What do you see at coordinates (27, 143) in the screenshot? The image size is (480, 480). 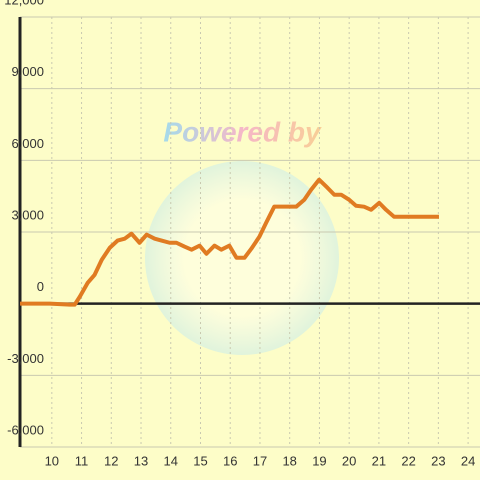 I see `y-tick-label: 6,000` at bounding box center [27, 143].